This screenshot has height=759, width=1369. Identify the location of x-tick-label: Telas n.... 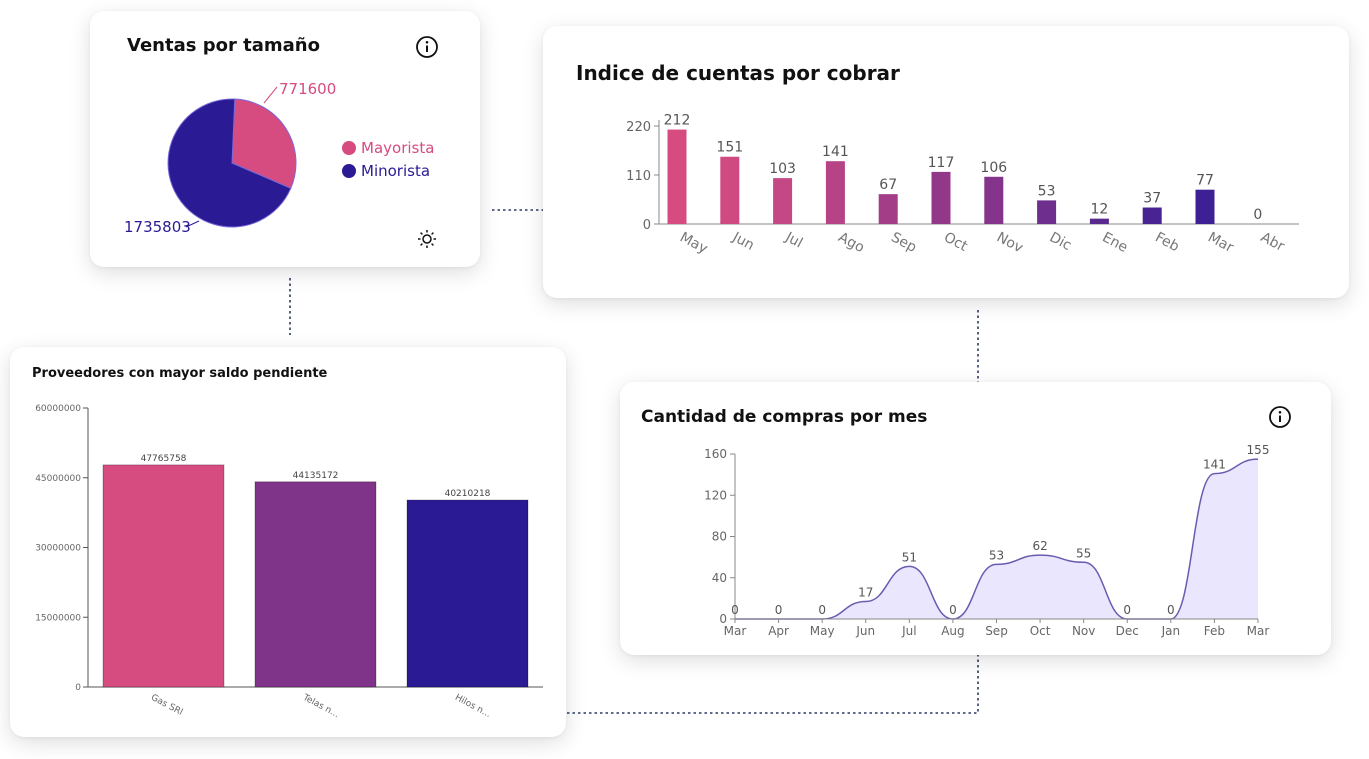
(320, 706).